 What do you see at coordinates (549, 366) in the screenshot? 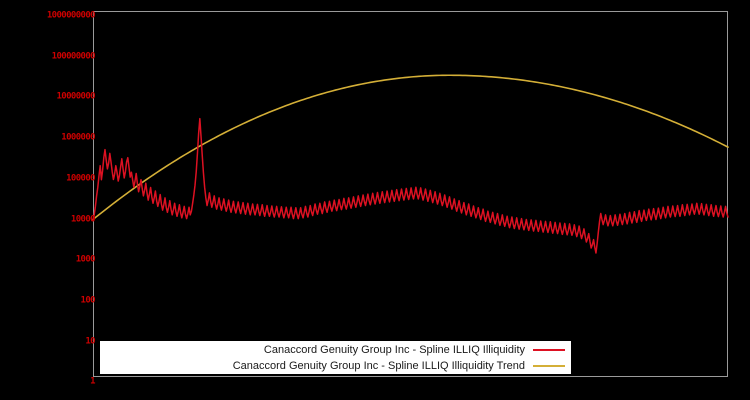
I see `legend-swatch-illiq-trend` at bounding box center [549, 366].